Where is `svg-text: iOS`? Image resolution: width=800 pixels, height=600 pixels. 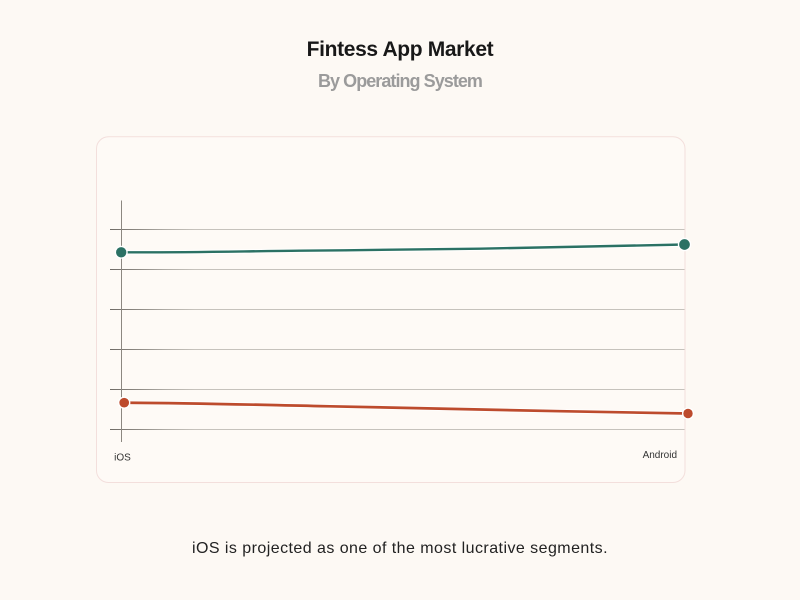 svg-text: iOS is located at coordinates (122, 458).